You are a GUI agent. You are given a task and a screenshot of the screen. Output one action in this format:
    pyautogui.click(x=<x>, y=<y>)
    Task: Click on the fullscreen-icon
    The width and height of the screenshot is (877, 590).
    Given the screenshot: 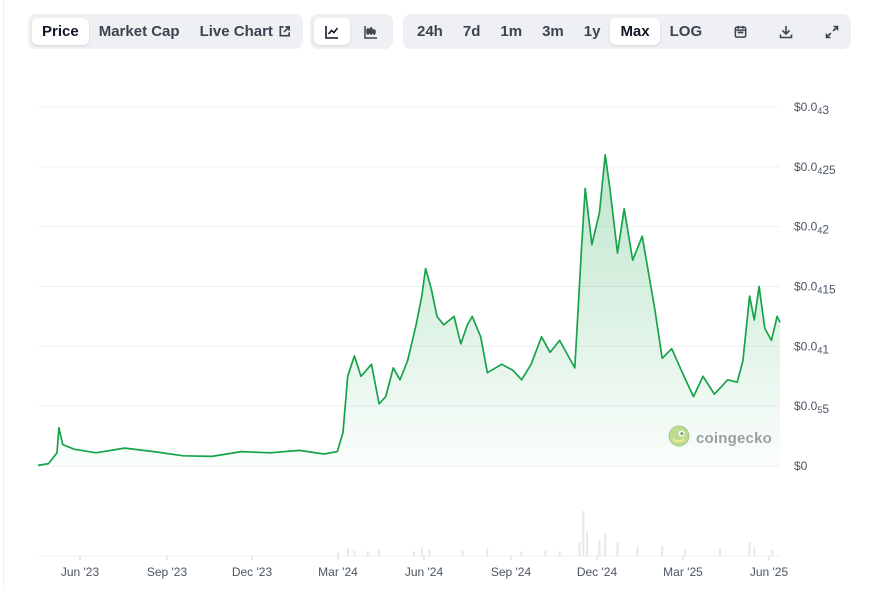 What is the action you would take?
    pyautogui.click(x=832, y=32)
    